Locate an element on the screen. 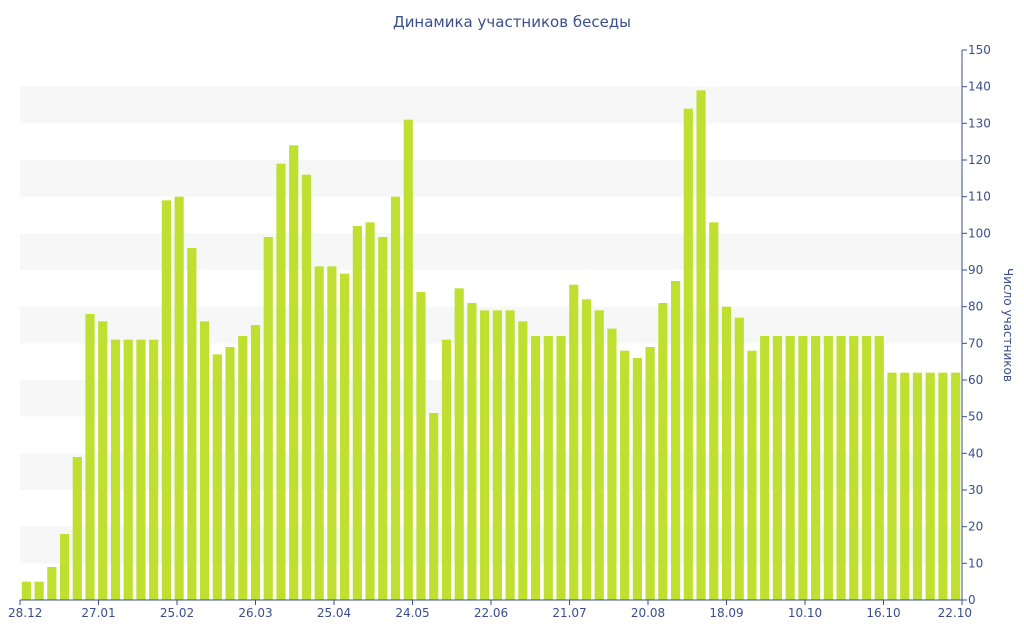  y-tick-label: 110 is located at coordinates (979, 197).